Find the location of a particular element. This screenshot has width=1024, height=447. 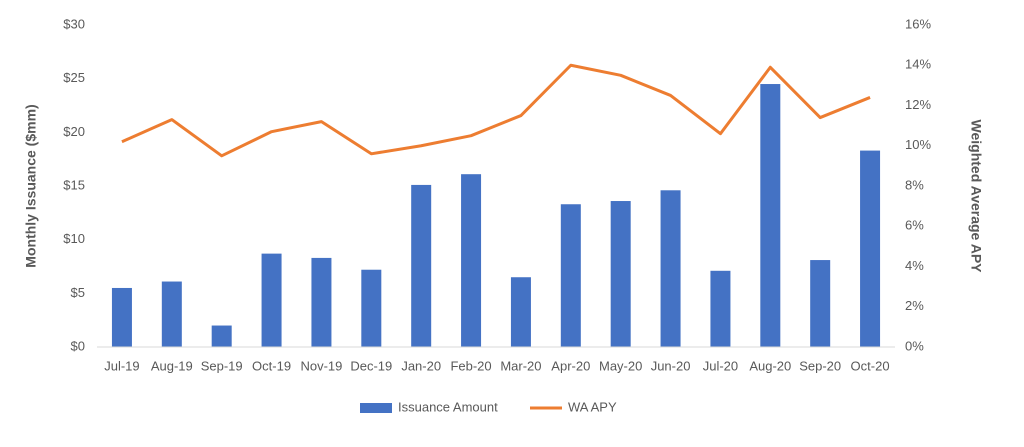

x-tick-label: Mar-20 is located at coordinates (520, 365).